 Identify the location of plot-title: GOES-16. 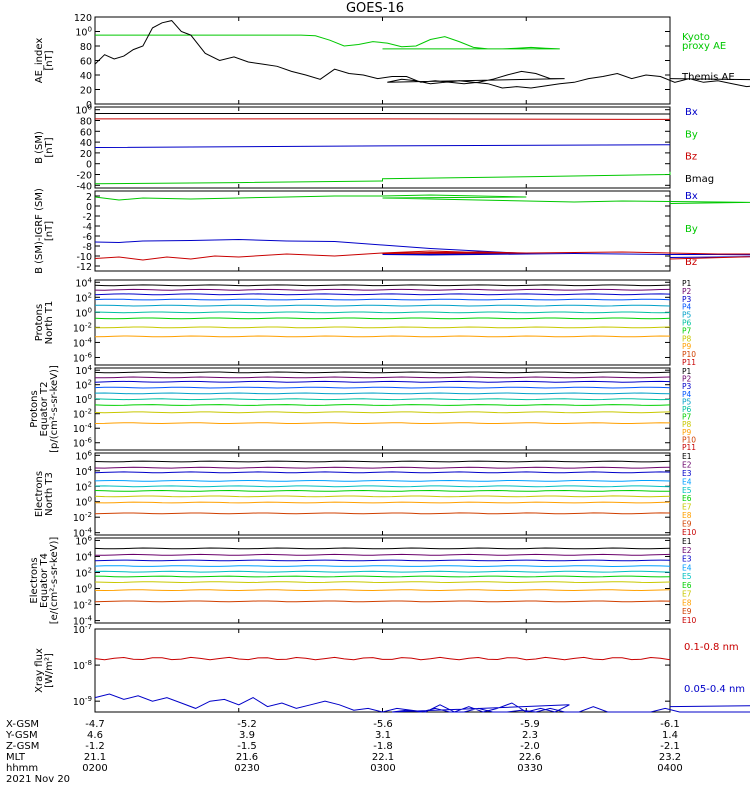
(374, 8).